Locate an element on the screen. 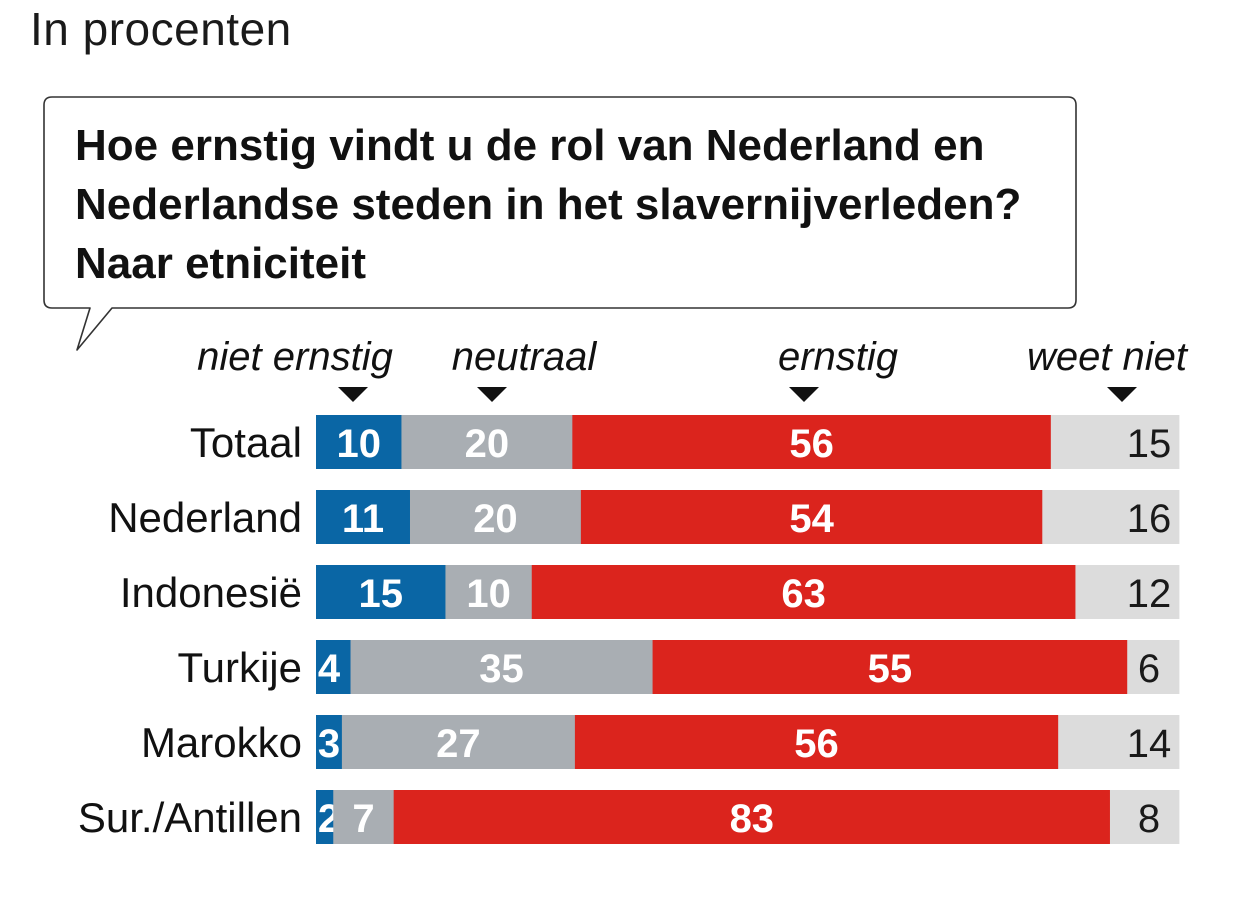  value-label-turkije-niet-ernstig: 4 is located at coordinates (329, 669).